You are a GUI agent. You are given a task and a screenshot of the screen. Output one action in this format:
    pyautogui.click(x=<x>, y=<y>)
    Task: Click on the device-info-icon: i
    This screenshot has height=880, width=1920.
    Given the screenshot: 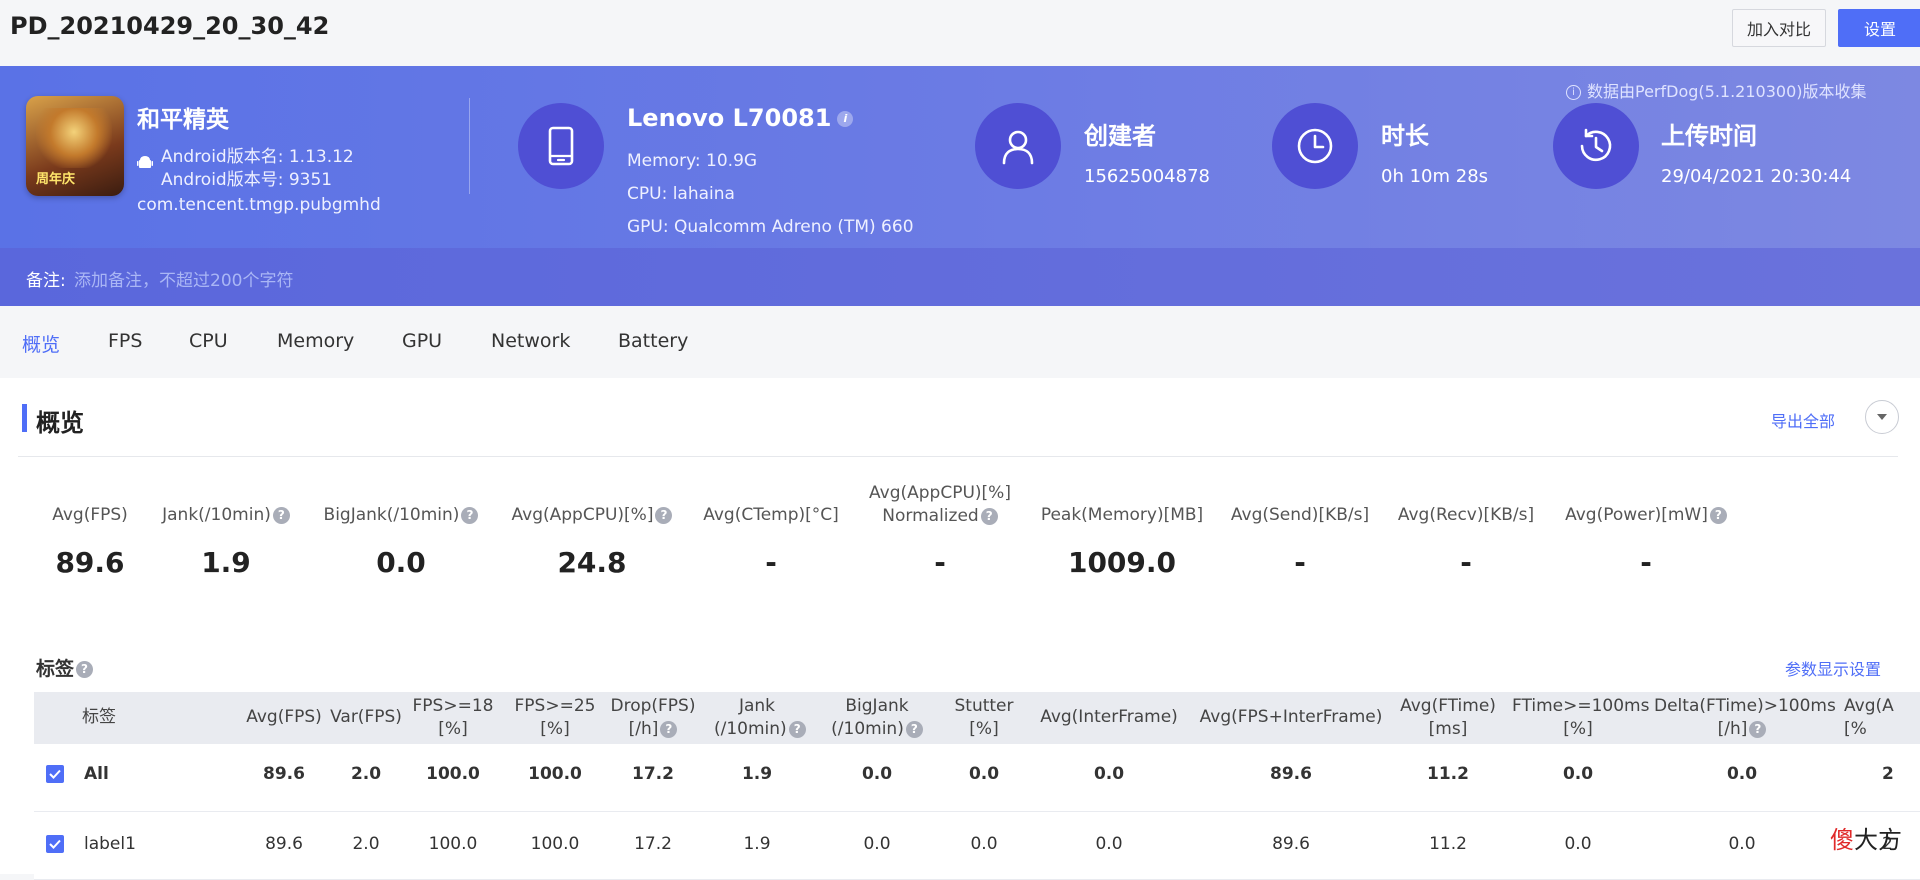 What is the action you would take?
    pyautogui.click(x=845, y=119)
    